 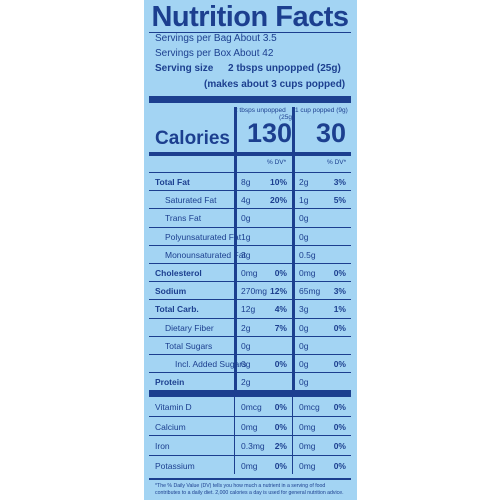 What do you see at coordinates (178, 273) in the screenshot?
I see `nutrient-name: Cholesterol` at bounding box center [178, 273].